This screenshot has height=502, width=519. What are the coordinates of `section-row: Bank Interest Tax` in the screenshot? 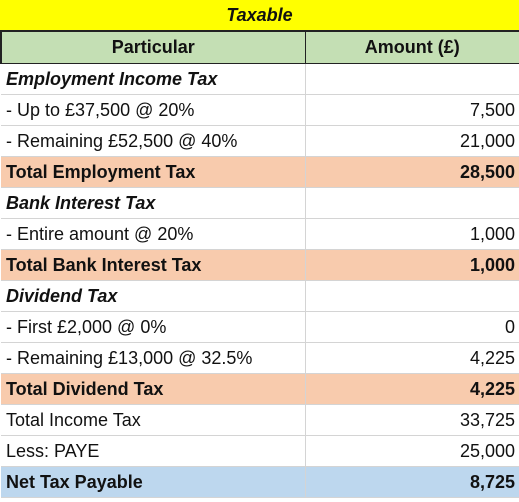 It's located at (260, 203).